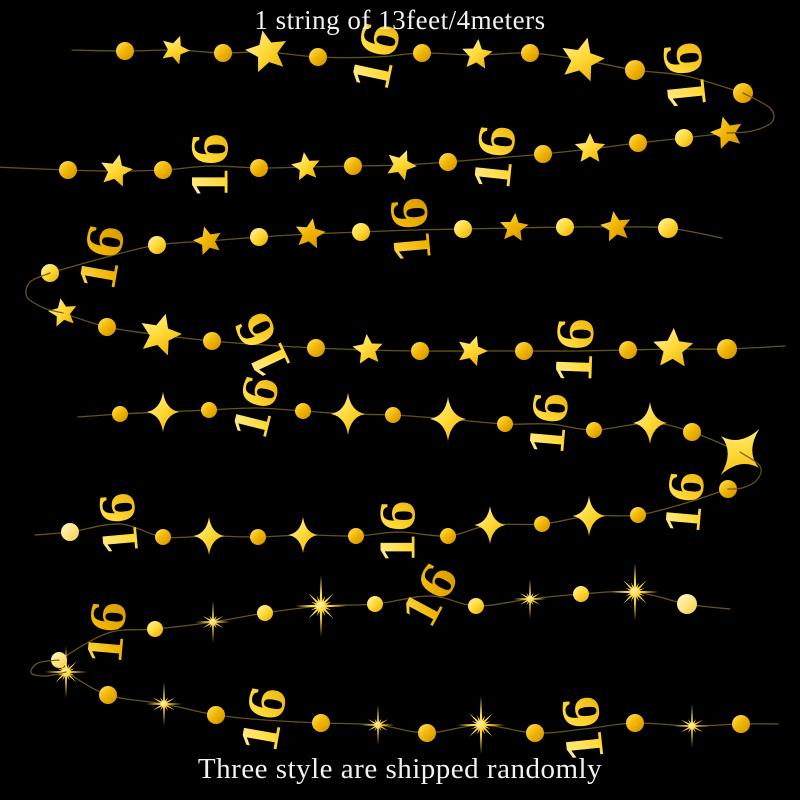 The height and width of the screenshot is (800, 800). I want to click on caption-top: 1 string of 13feet/4meters, so click(400, 20).